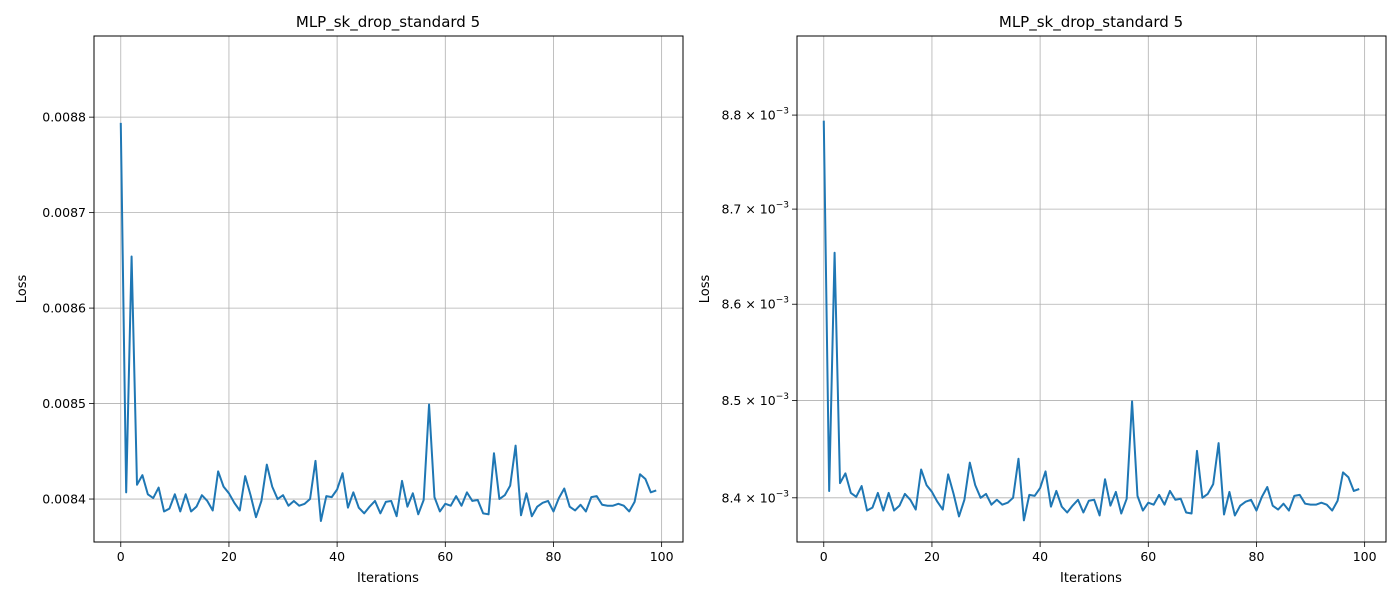 The width and height of the screenshot is (1400, 600). What do you see at coordinates (64, 499) in the screenshot?
I see `y-tick-label: 0.0084` at bounding box center [64, 499].